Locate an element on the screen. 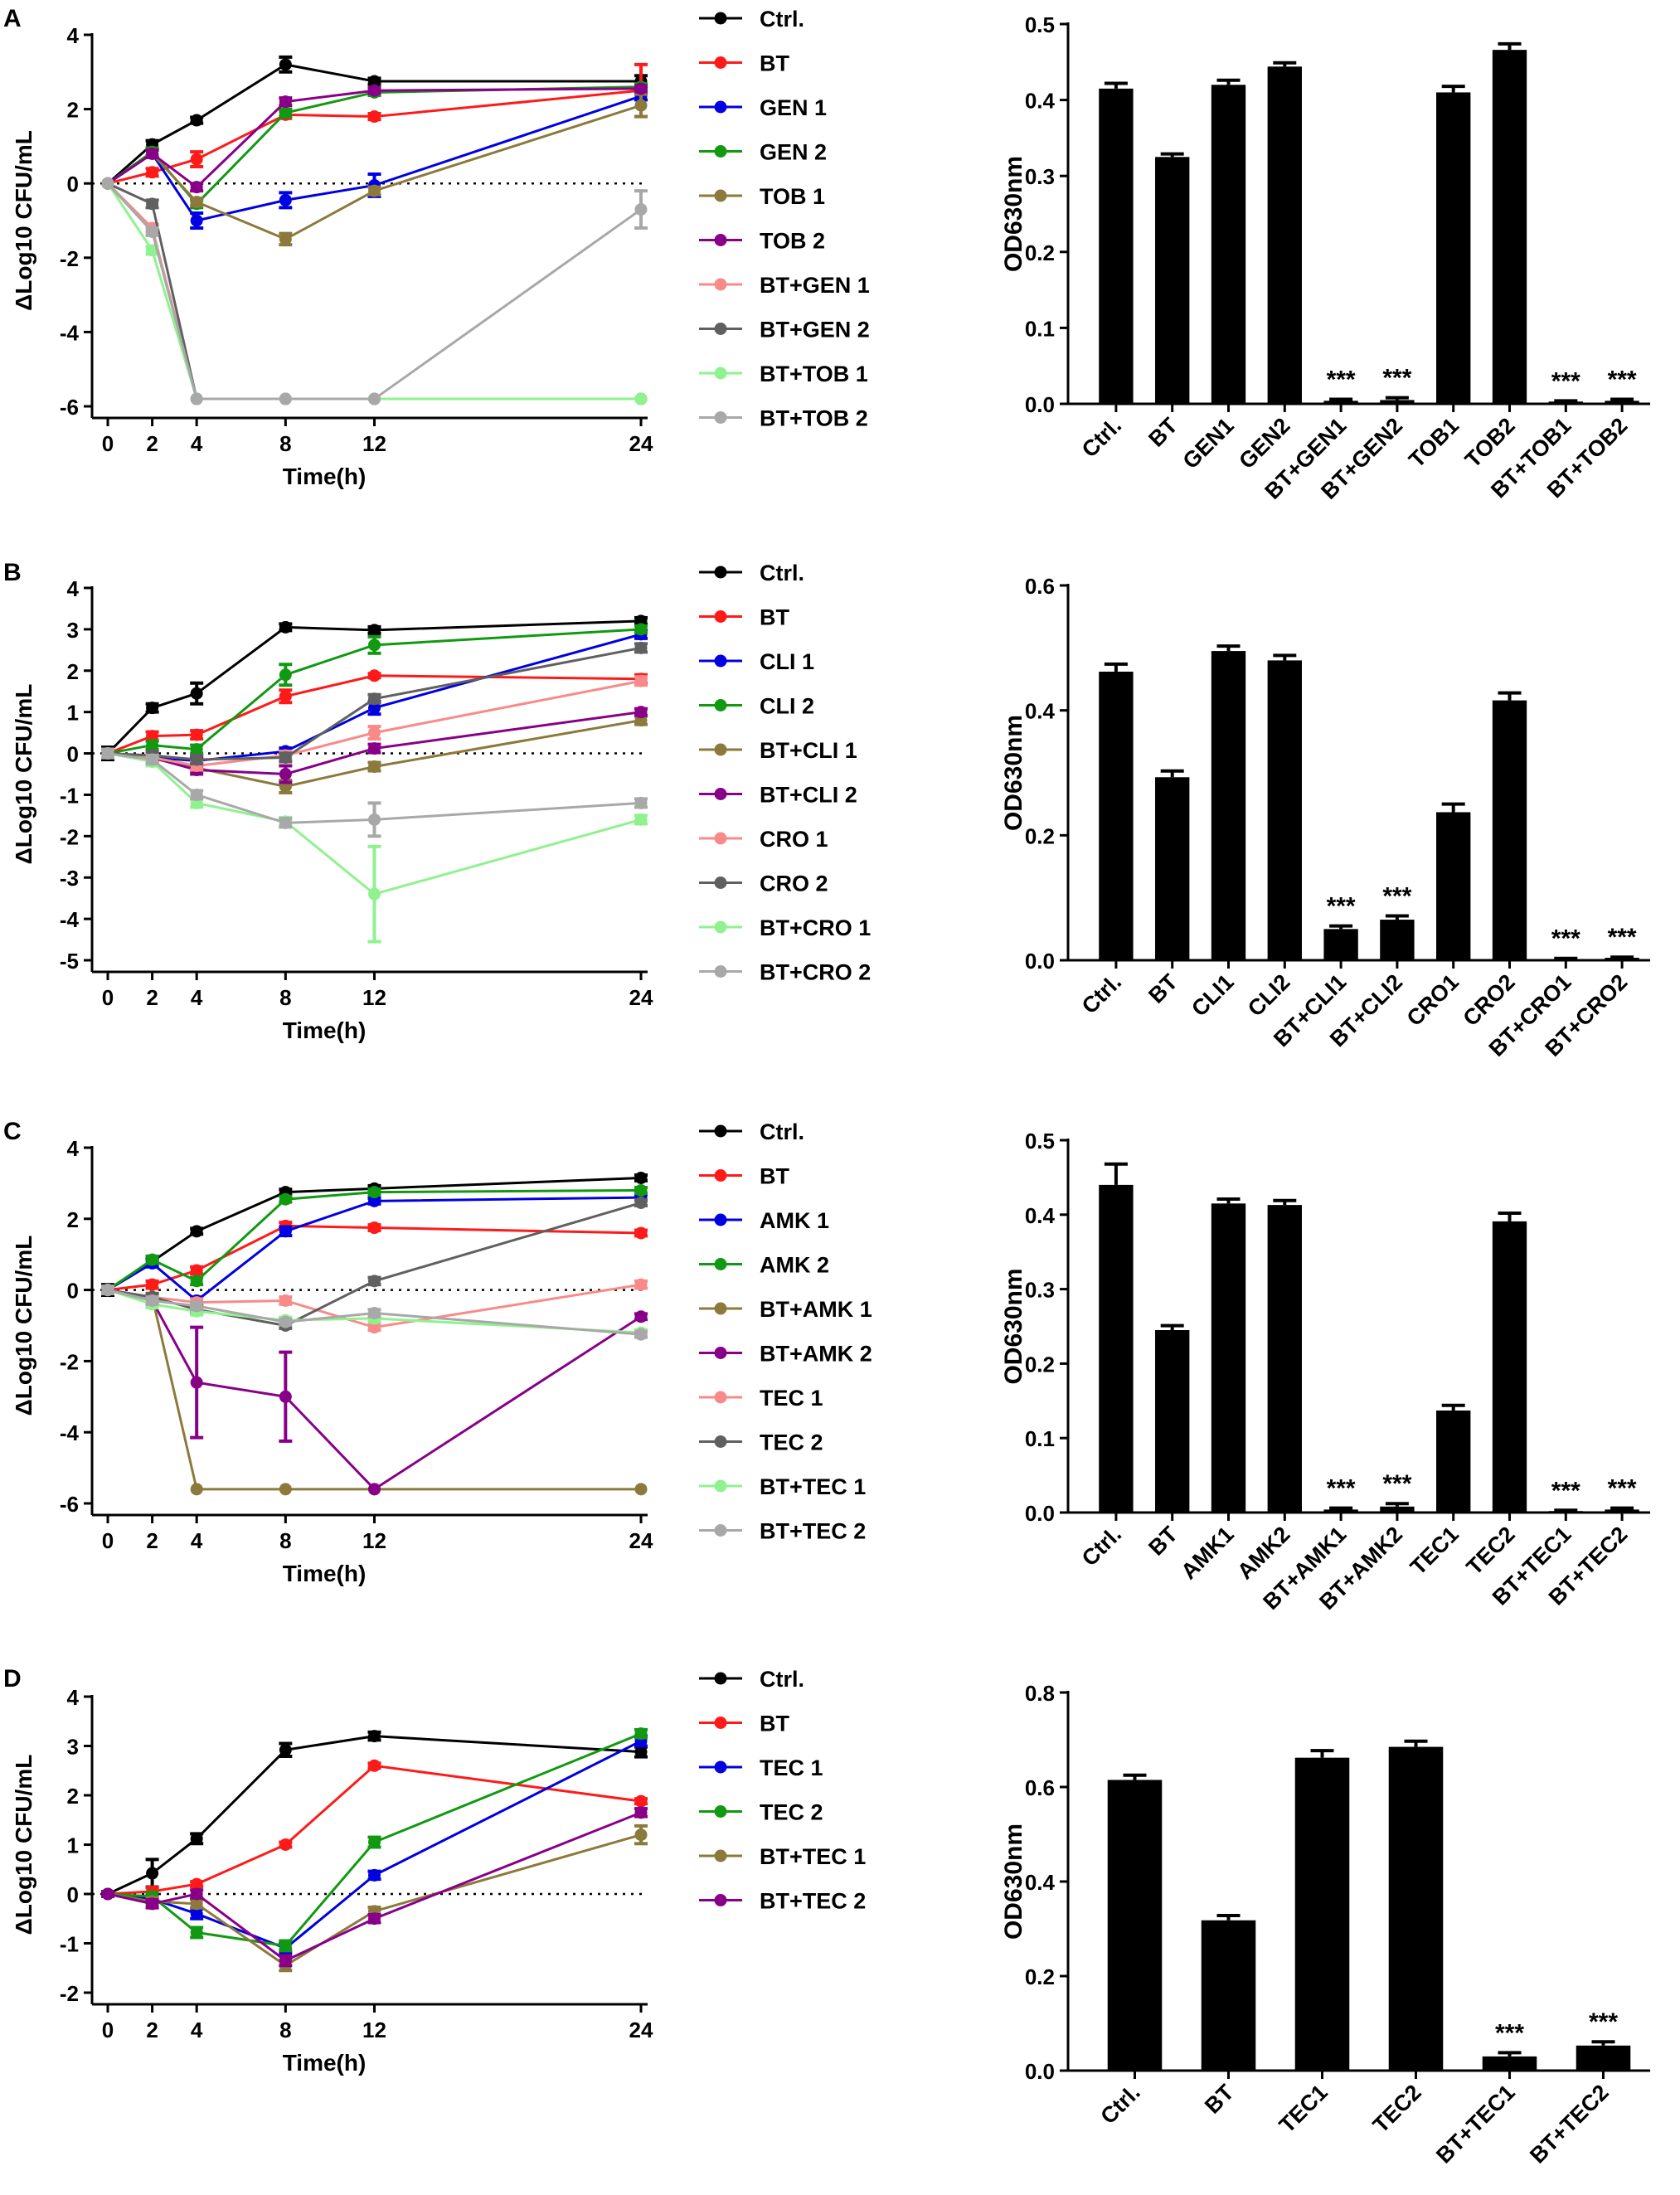 Image resolution: width=1680 pixels, height=2195 pixels. y-tick-label: 0.1 is located at coordinates (1040, 328).